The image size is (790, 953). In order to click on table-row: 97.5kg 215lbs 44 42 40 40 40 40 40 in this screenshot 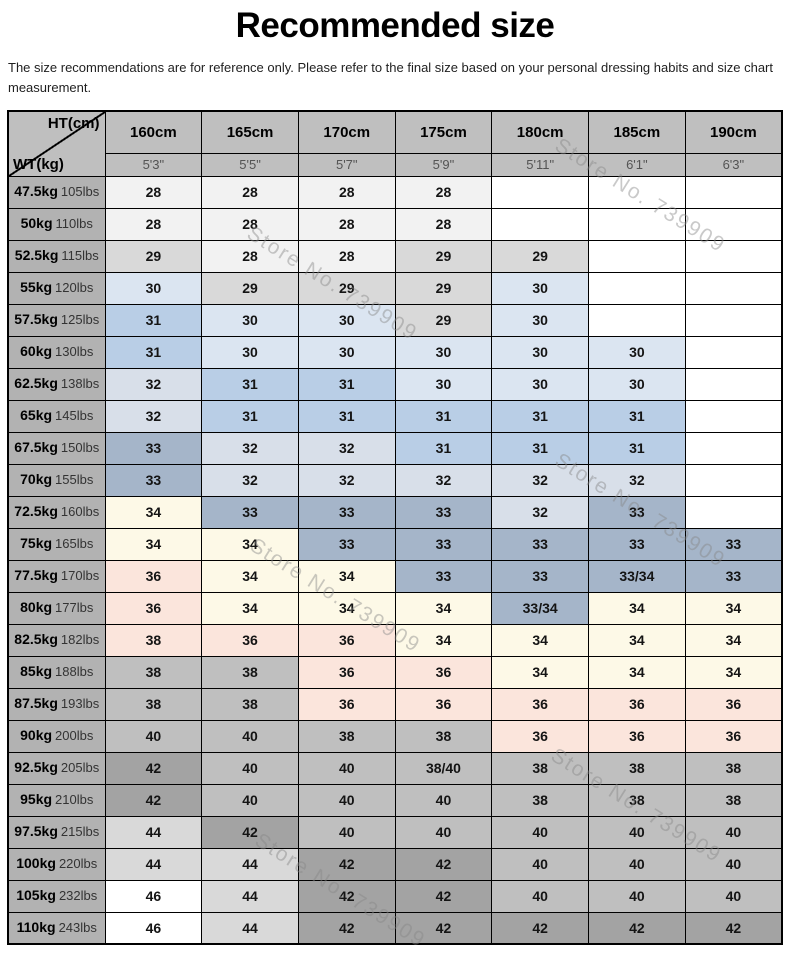, I will do `click(395, 832)`.